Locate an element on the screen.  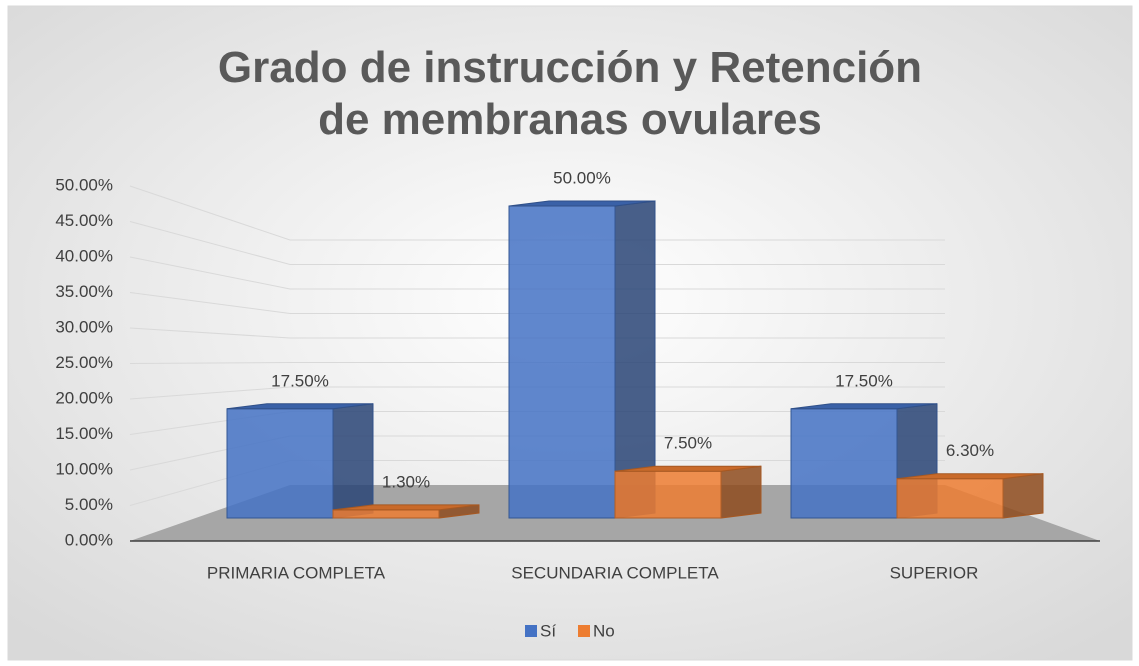
data-label: 6.30% is located at coordinates (970, 450).